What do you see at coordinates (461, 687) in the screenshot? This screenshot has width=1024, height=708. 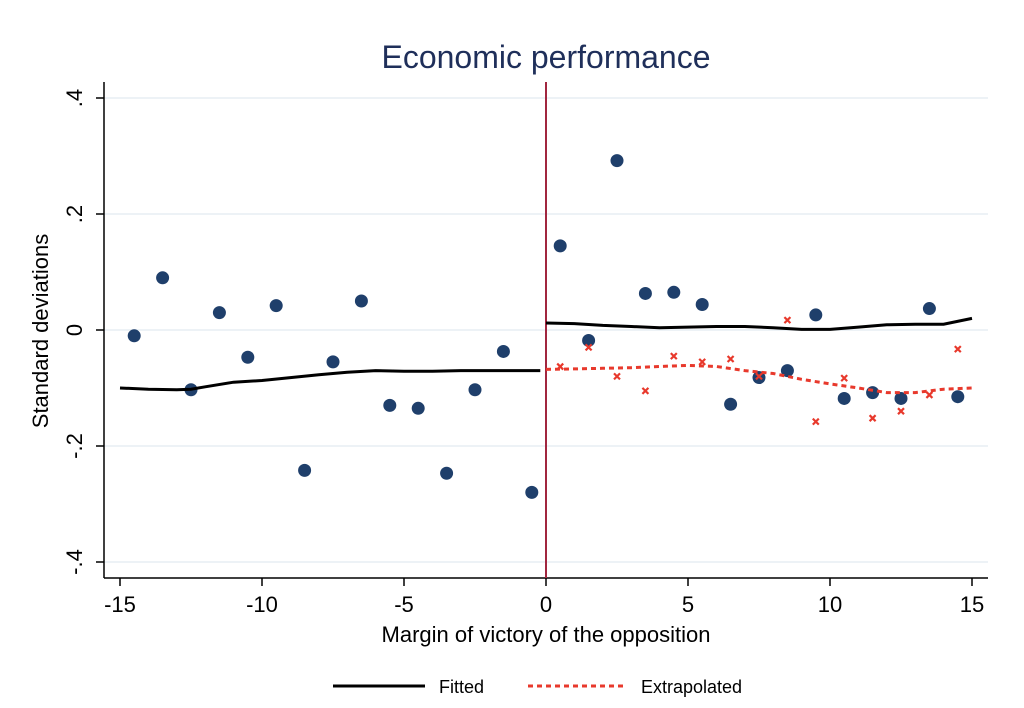 I see `legend-fitted-label: Fitted` at bounding box center [461, 687].